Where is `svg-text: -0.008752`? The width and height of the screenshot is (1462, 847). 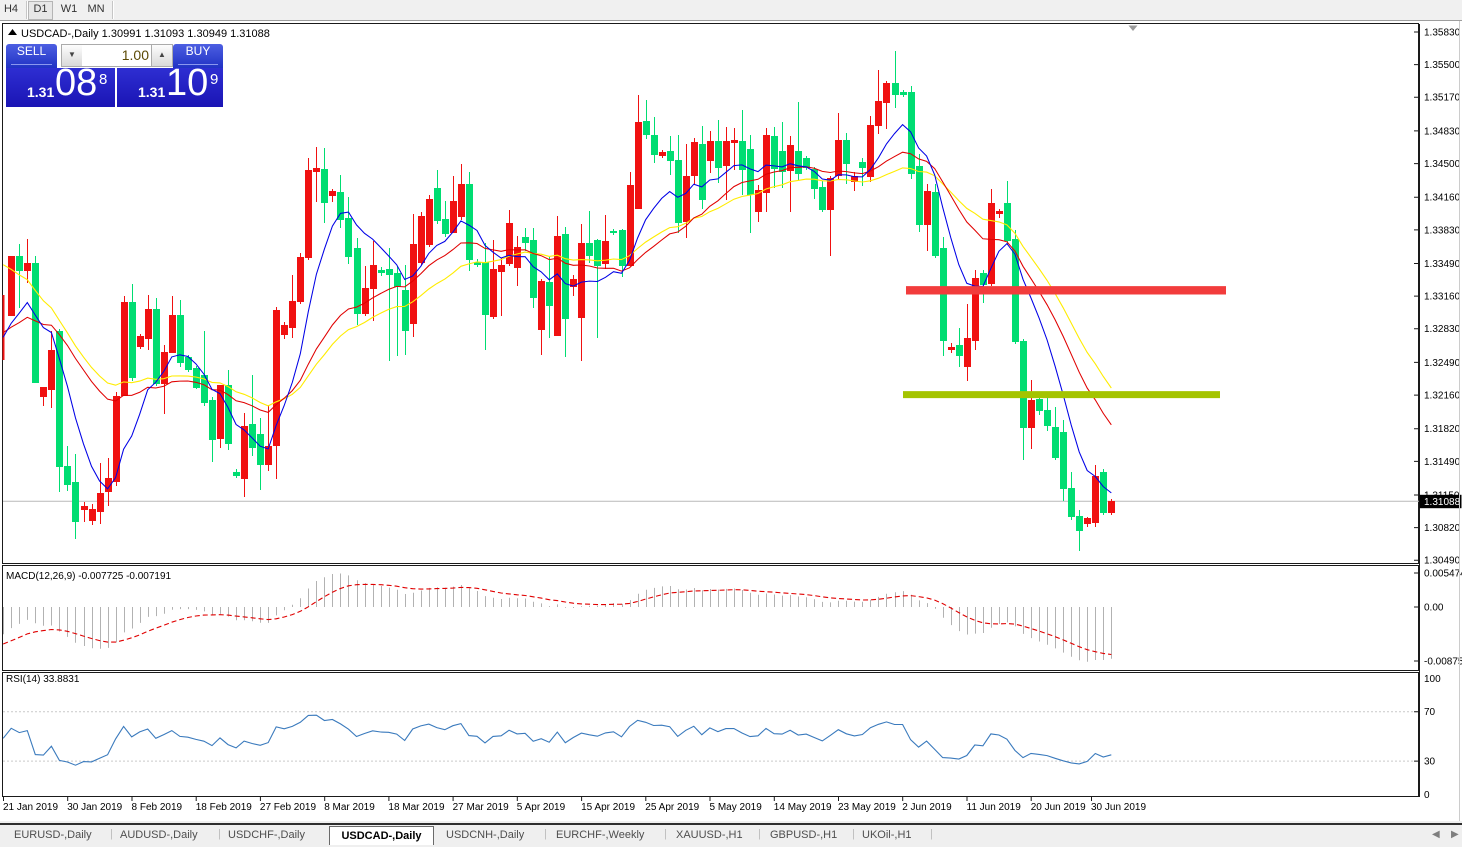 svg-text: -0.008752 is located at coordinates (1443, 661).